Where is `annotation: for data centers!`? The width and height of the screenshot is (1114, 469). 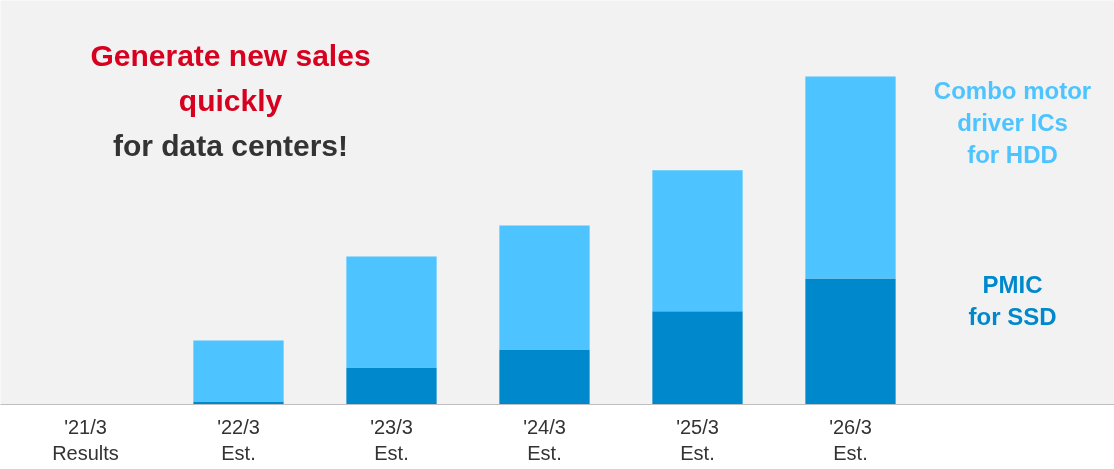 annotation: for data centers! is located at coordinates (230, 145).